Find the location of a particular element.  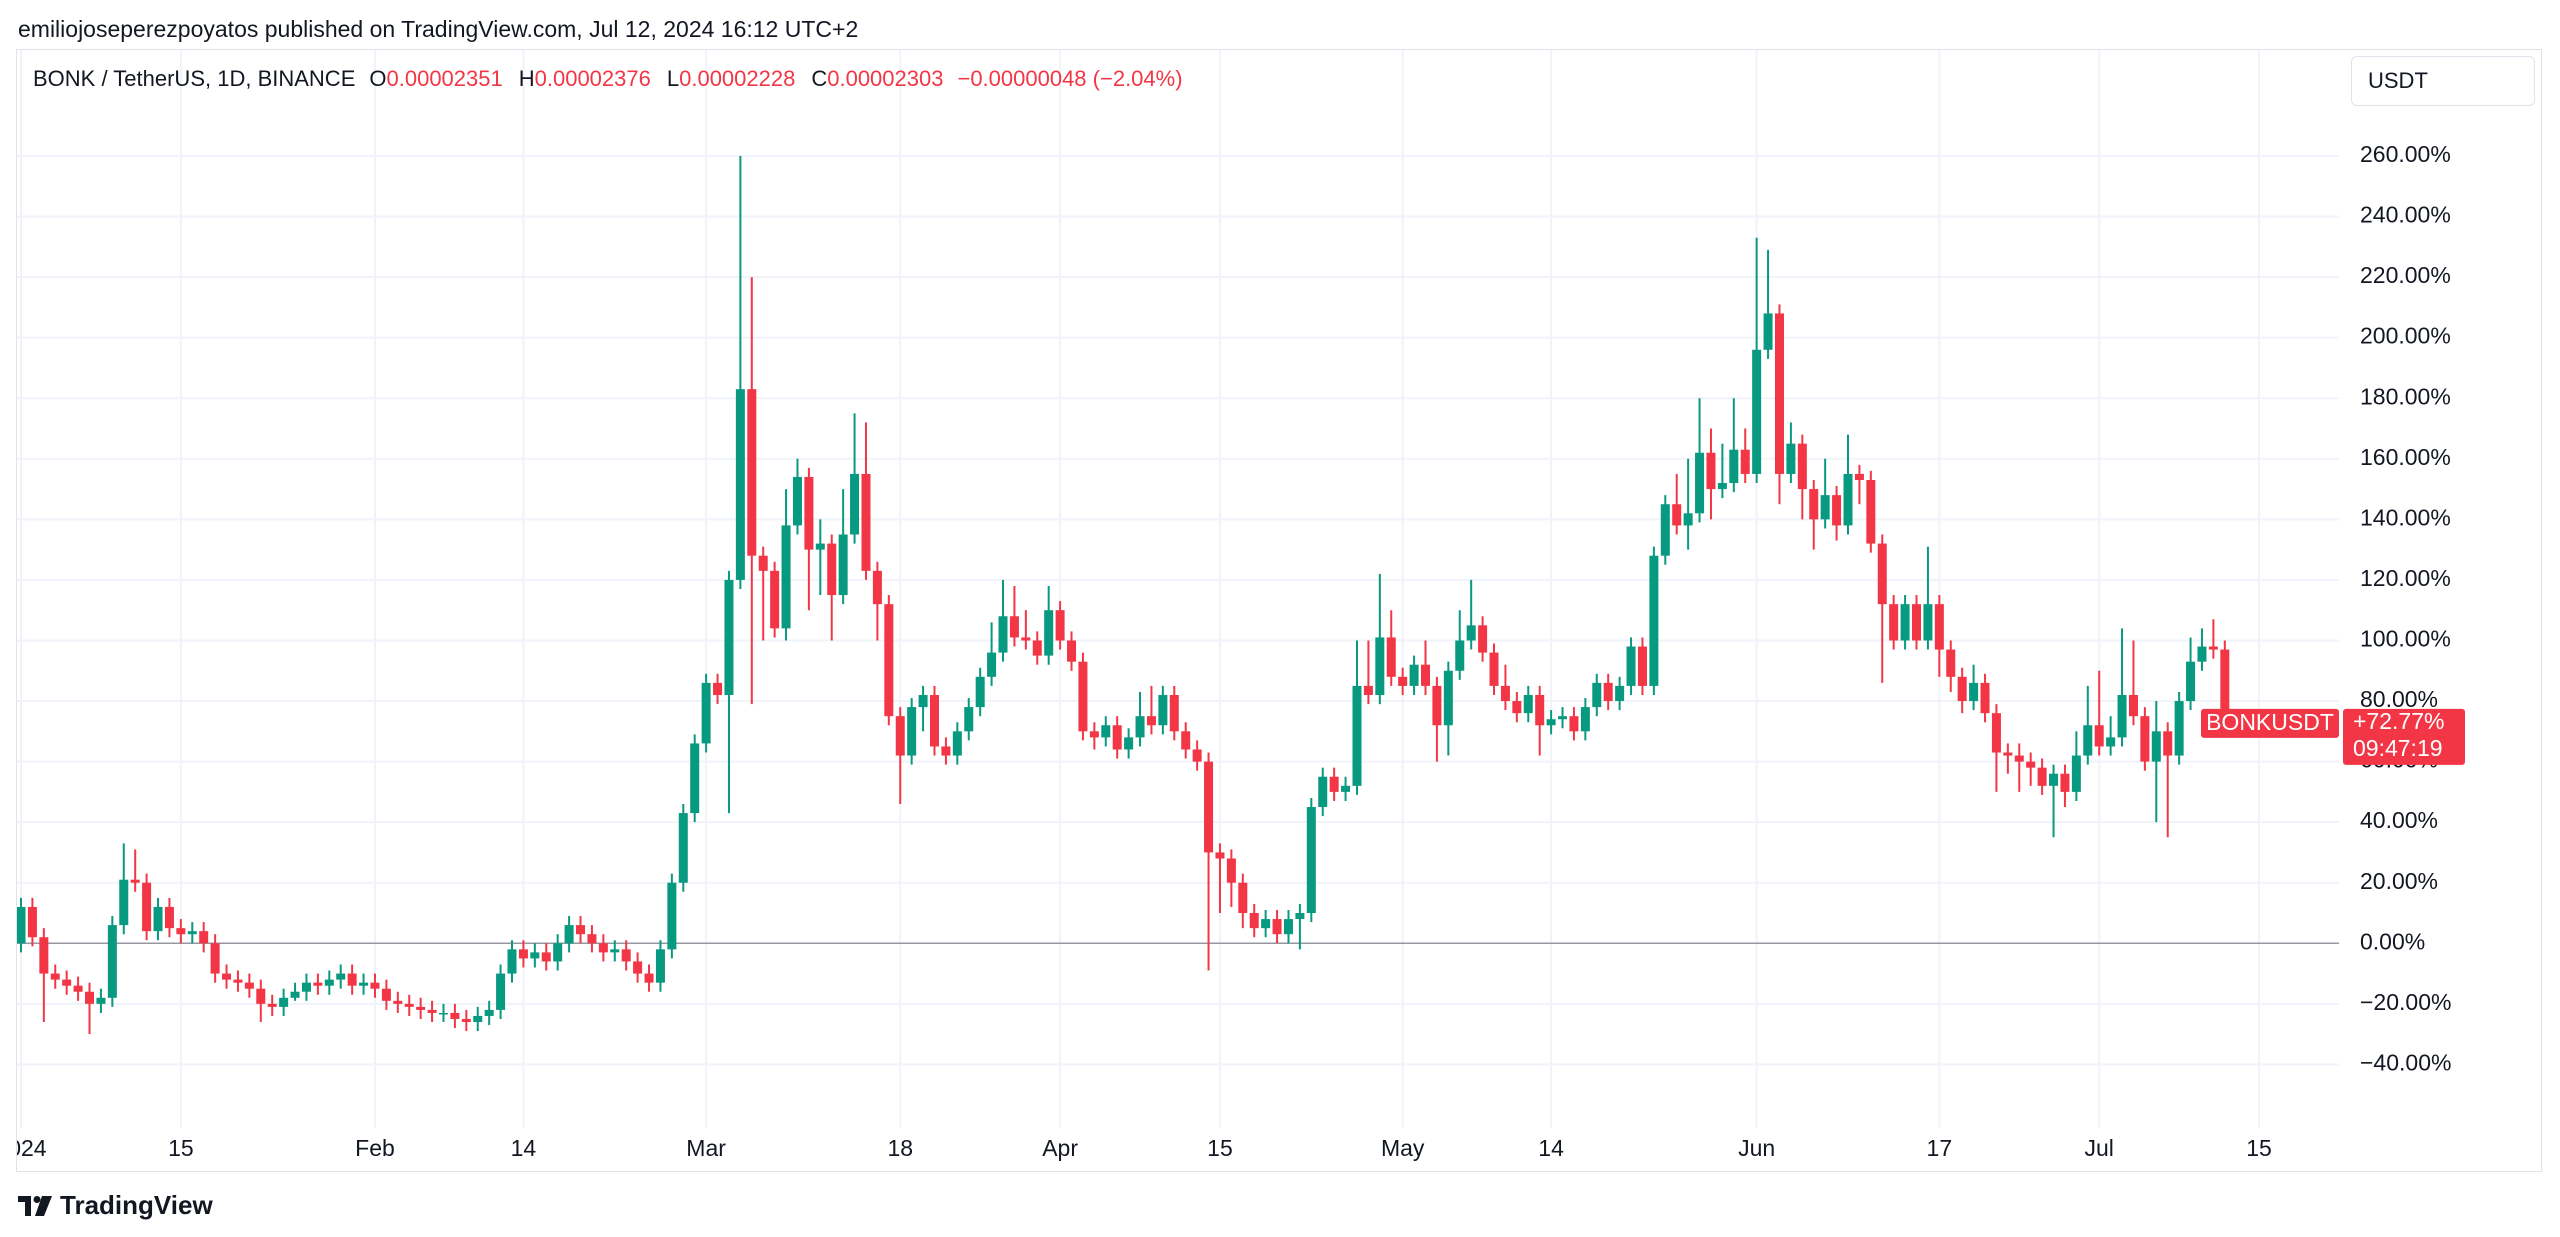

y-tick-label: 240.00% is located at coordinates (2405, 215).